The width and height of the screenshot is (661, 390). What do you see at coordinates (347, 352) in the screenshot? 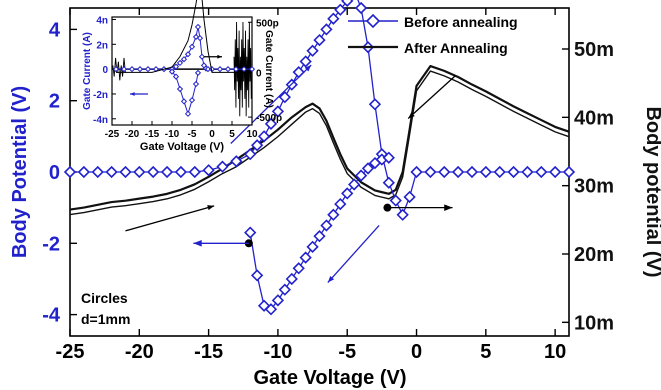
I see `x-tick-label: -5` at bounding box center [347, 352].